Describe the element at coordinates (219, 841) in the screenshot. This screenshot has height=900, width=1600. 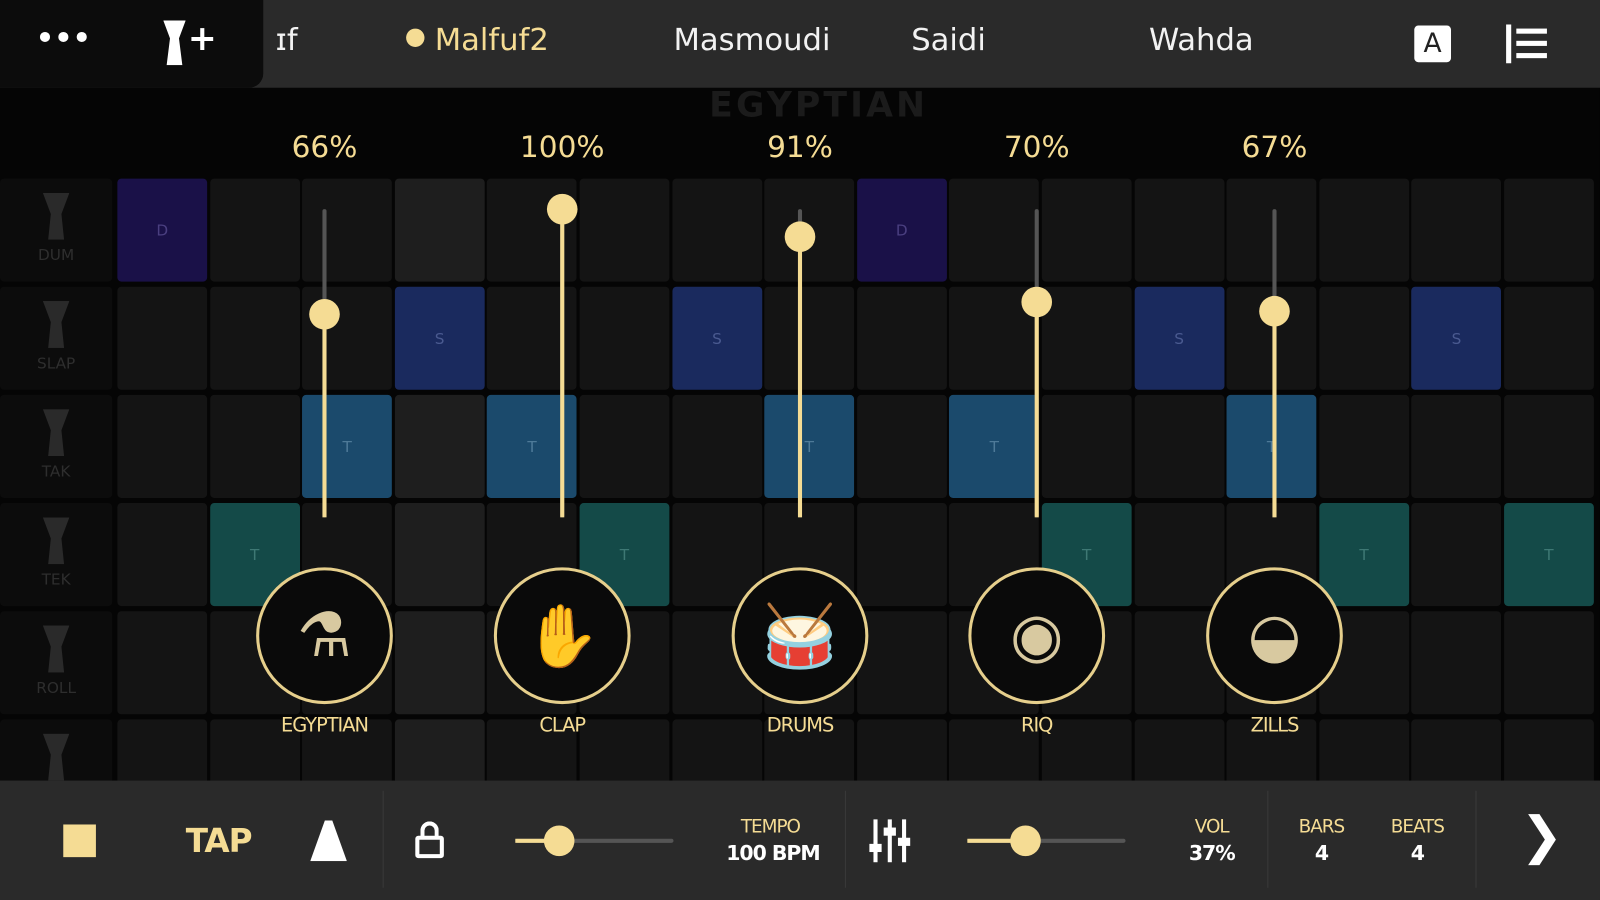
I see `tap-button: TAP` at that location.